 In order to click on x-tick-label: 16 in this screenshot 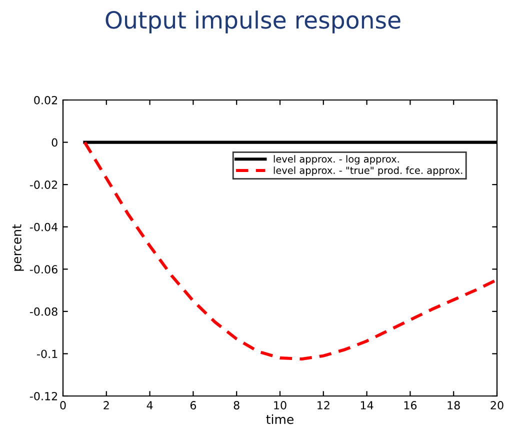, I will do `click(410, 405)`.